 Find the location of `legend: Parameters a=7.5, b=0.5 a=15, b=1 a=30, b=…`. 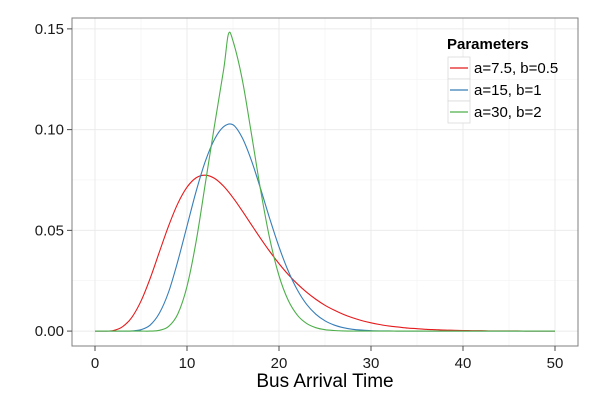

legend: Parameters a=7.5, b=0.5 a=15, b=1 a=30, b=… is located at coordinates (502, 80).